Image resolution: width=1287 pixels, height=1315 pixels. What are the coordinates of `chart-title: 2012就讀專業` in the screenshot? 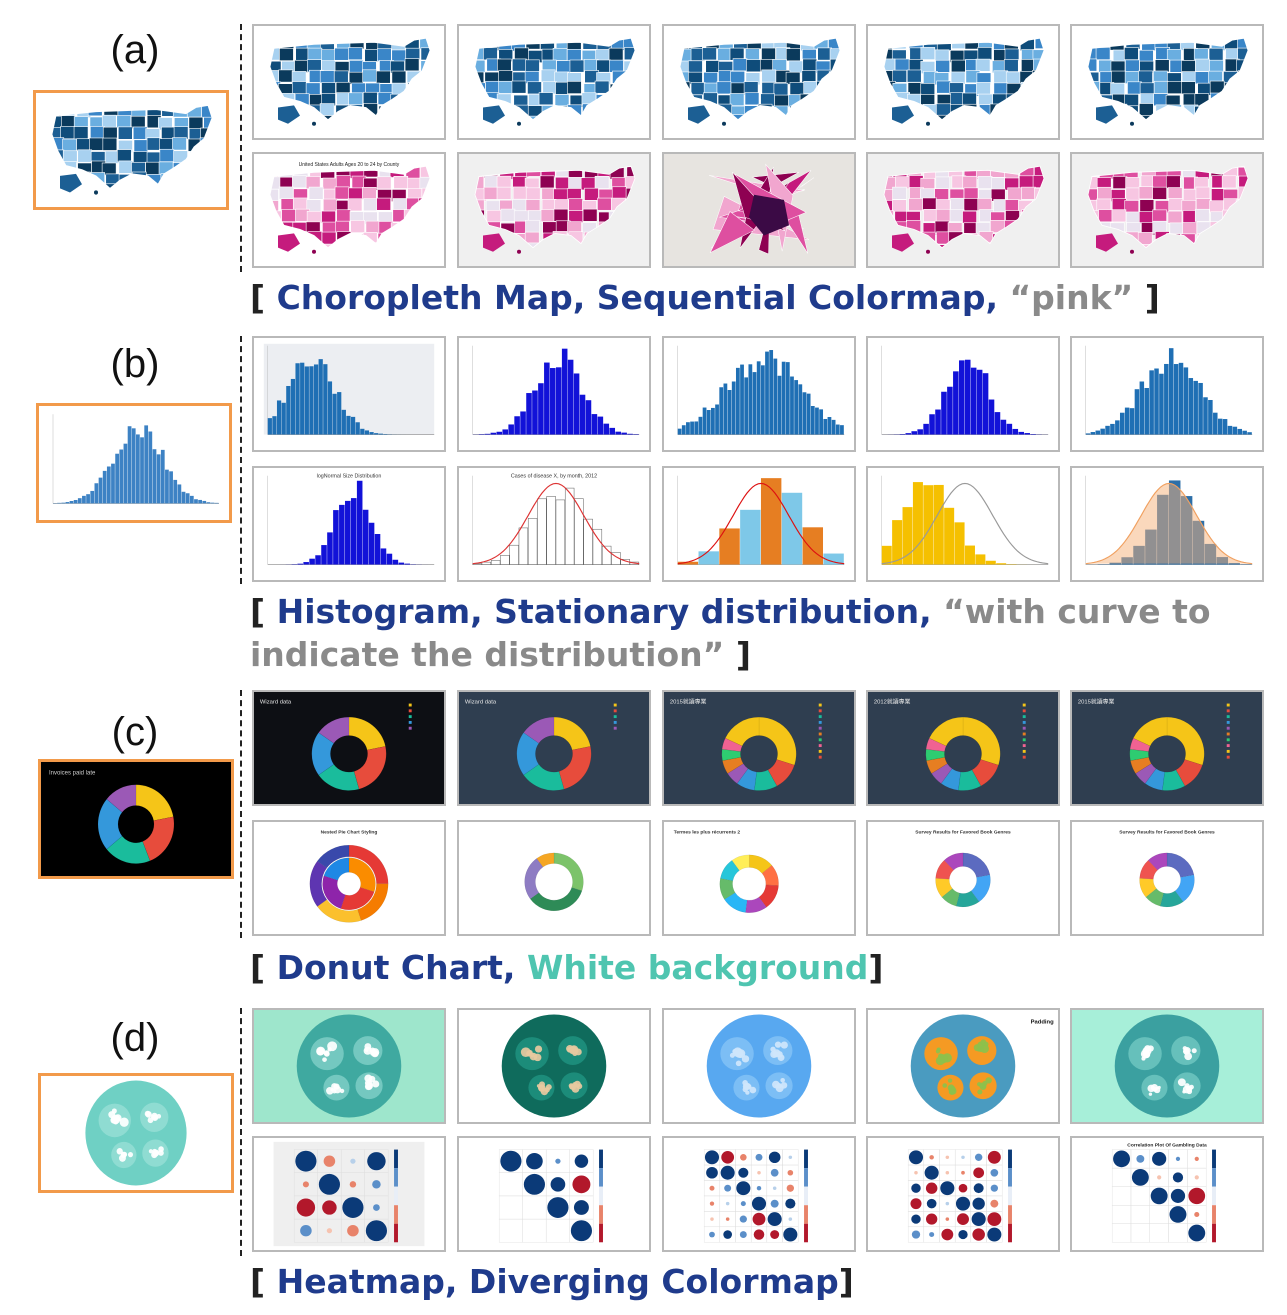 It's located at (892, 702).